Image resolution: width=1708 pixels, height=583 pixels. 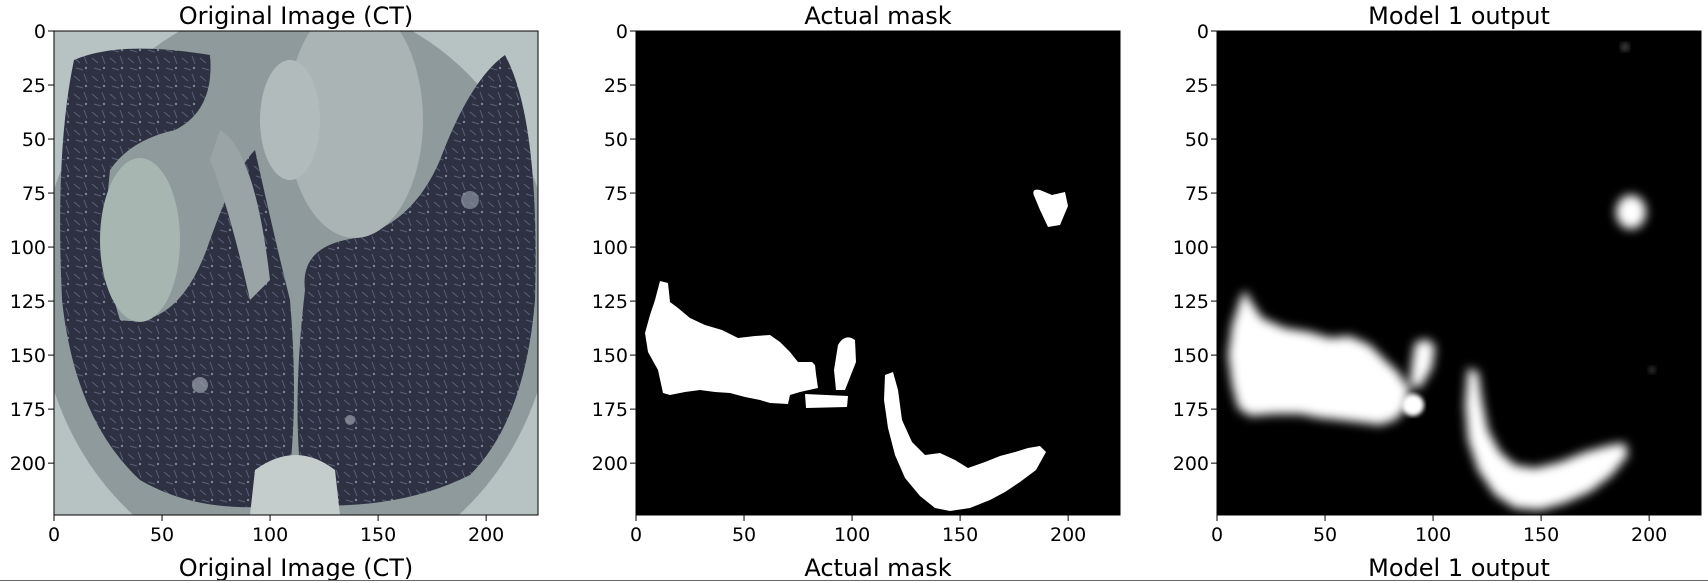 I want to click on panel-ct-title: Original Image (CT), so click(x=296, y=16).